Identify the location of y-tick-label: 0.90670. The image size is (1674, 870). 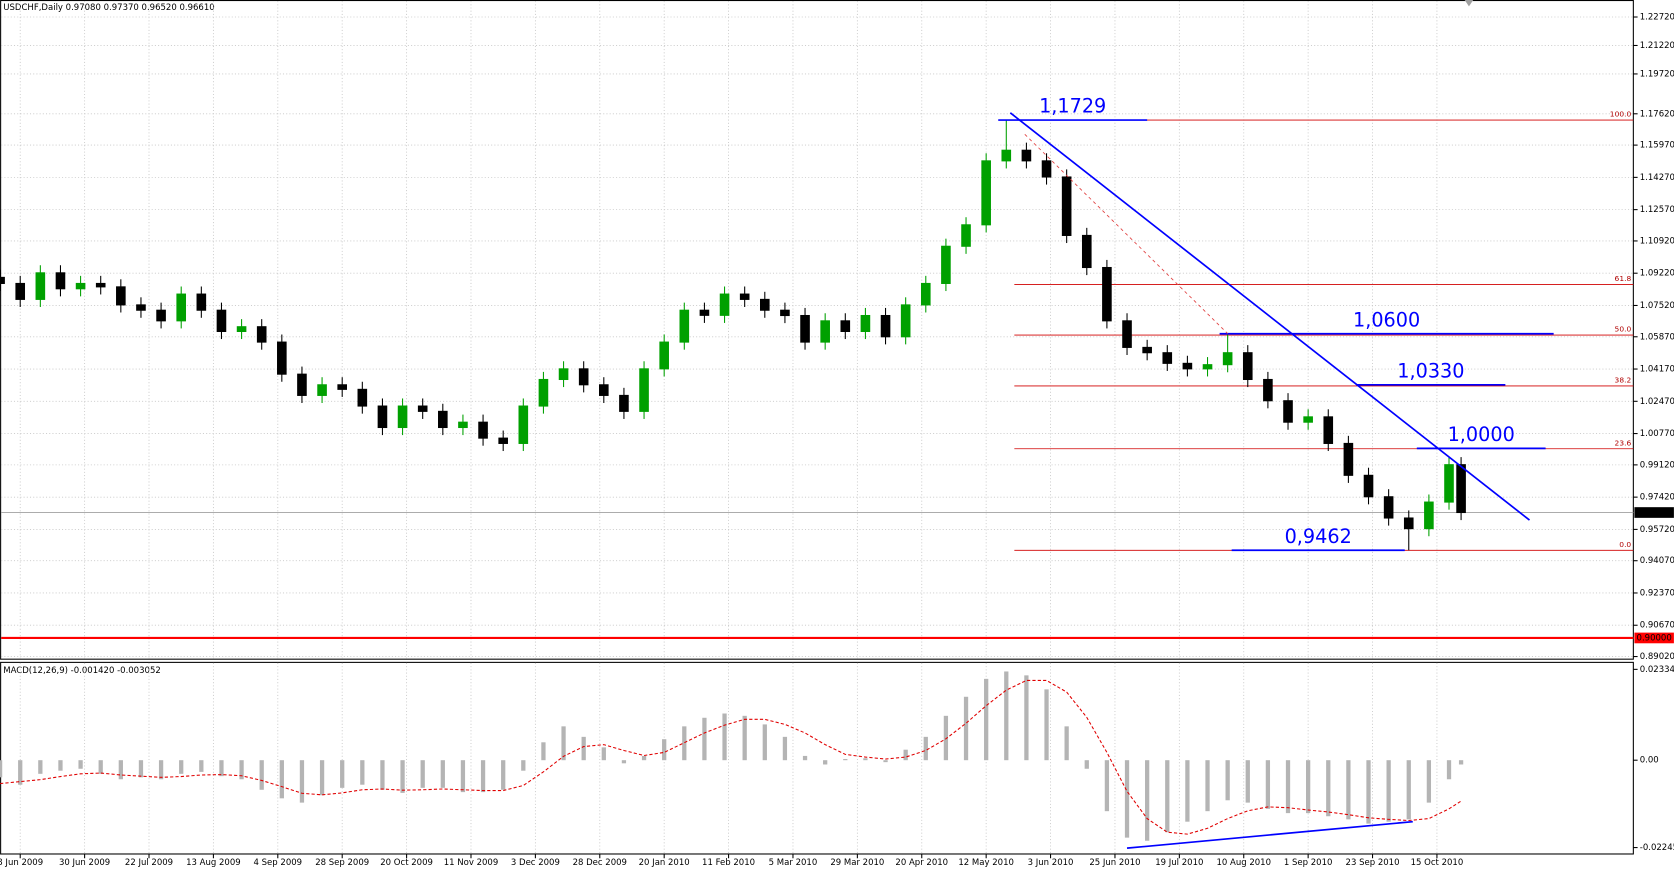
(1657, 626).